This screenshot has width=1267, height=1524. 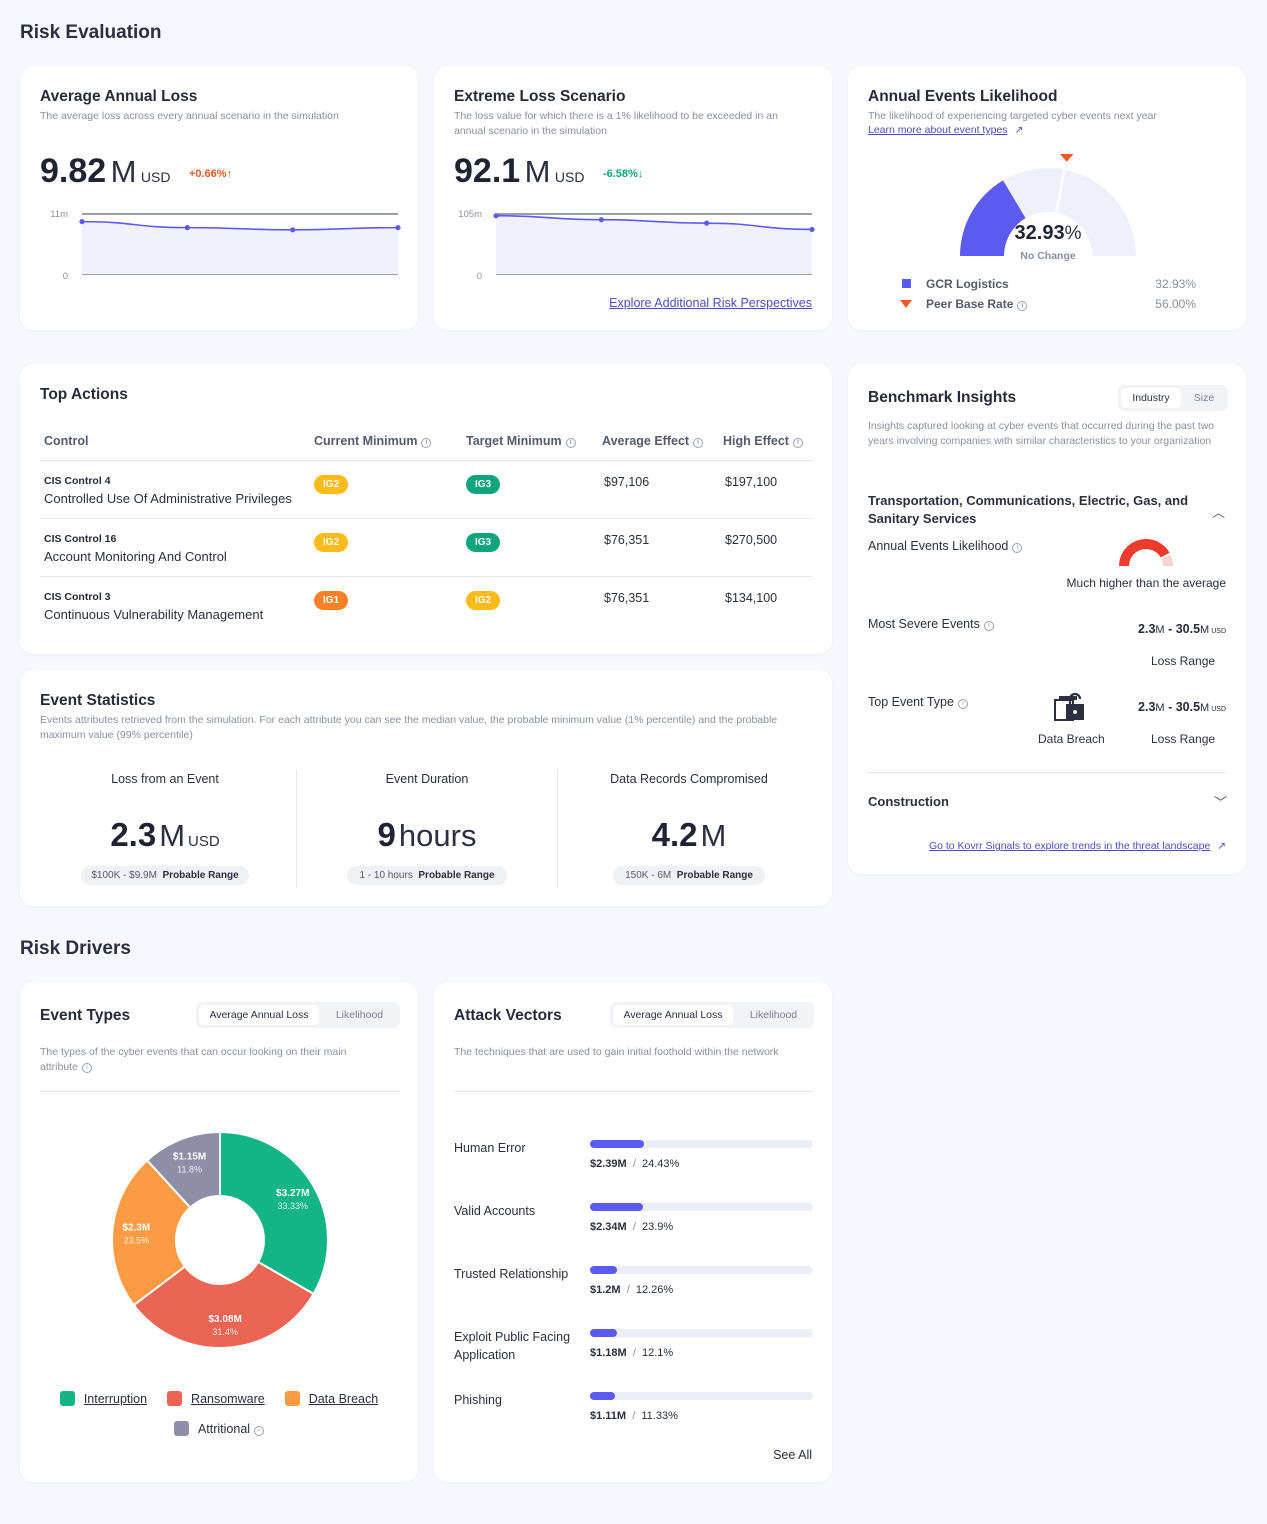 What do you see at coordinates (1151, 398) in the screenshot?
I see `tab-industry: Industry` at bounding box center [1151, 398].